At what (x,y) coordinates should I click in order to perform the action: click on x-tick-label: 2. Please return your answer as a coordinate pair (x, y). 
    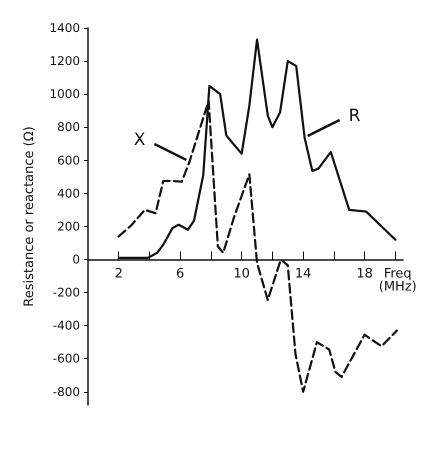
    Looking at the image, I should click on (118, 274).